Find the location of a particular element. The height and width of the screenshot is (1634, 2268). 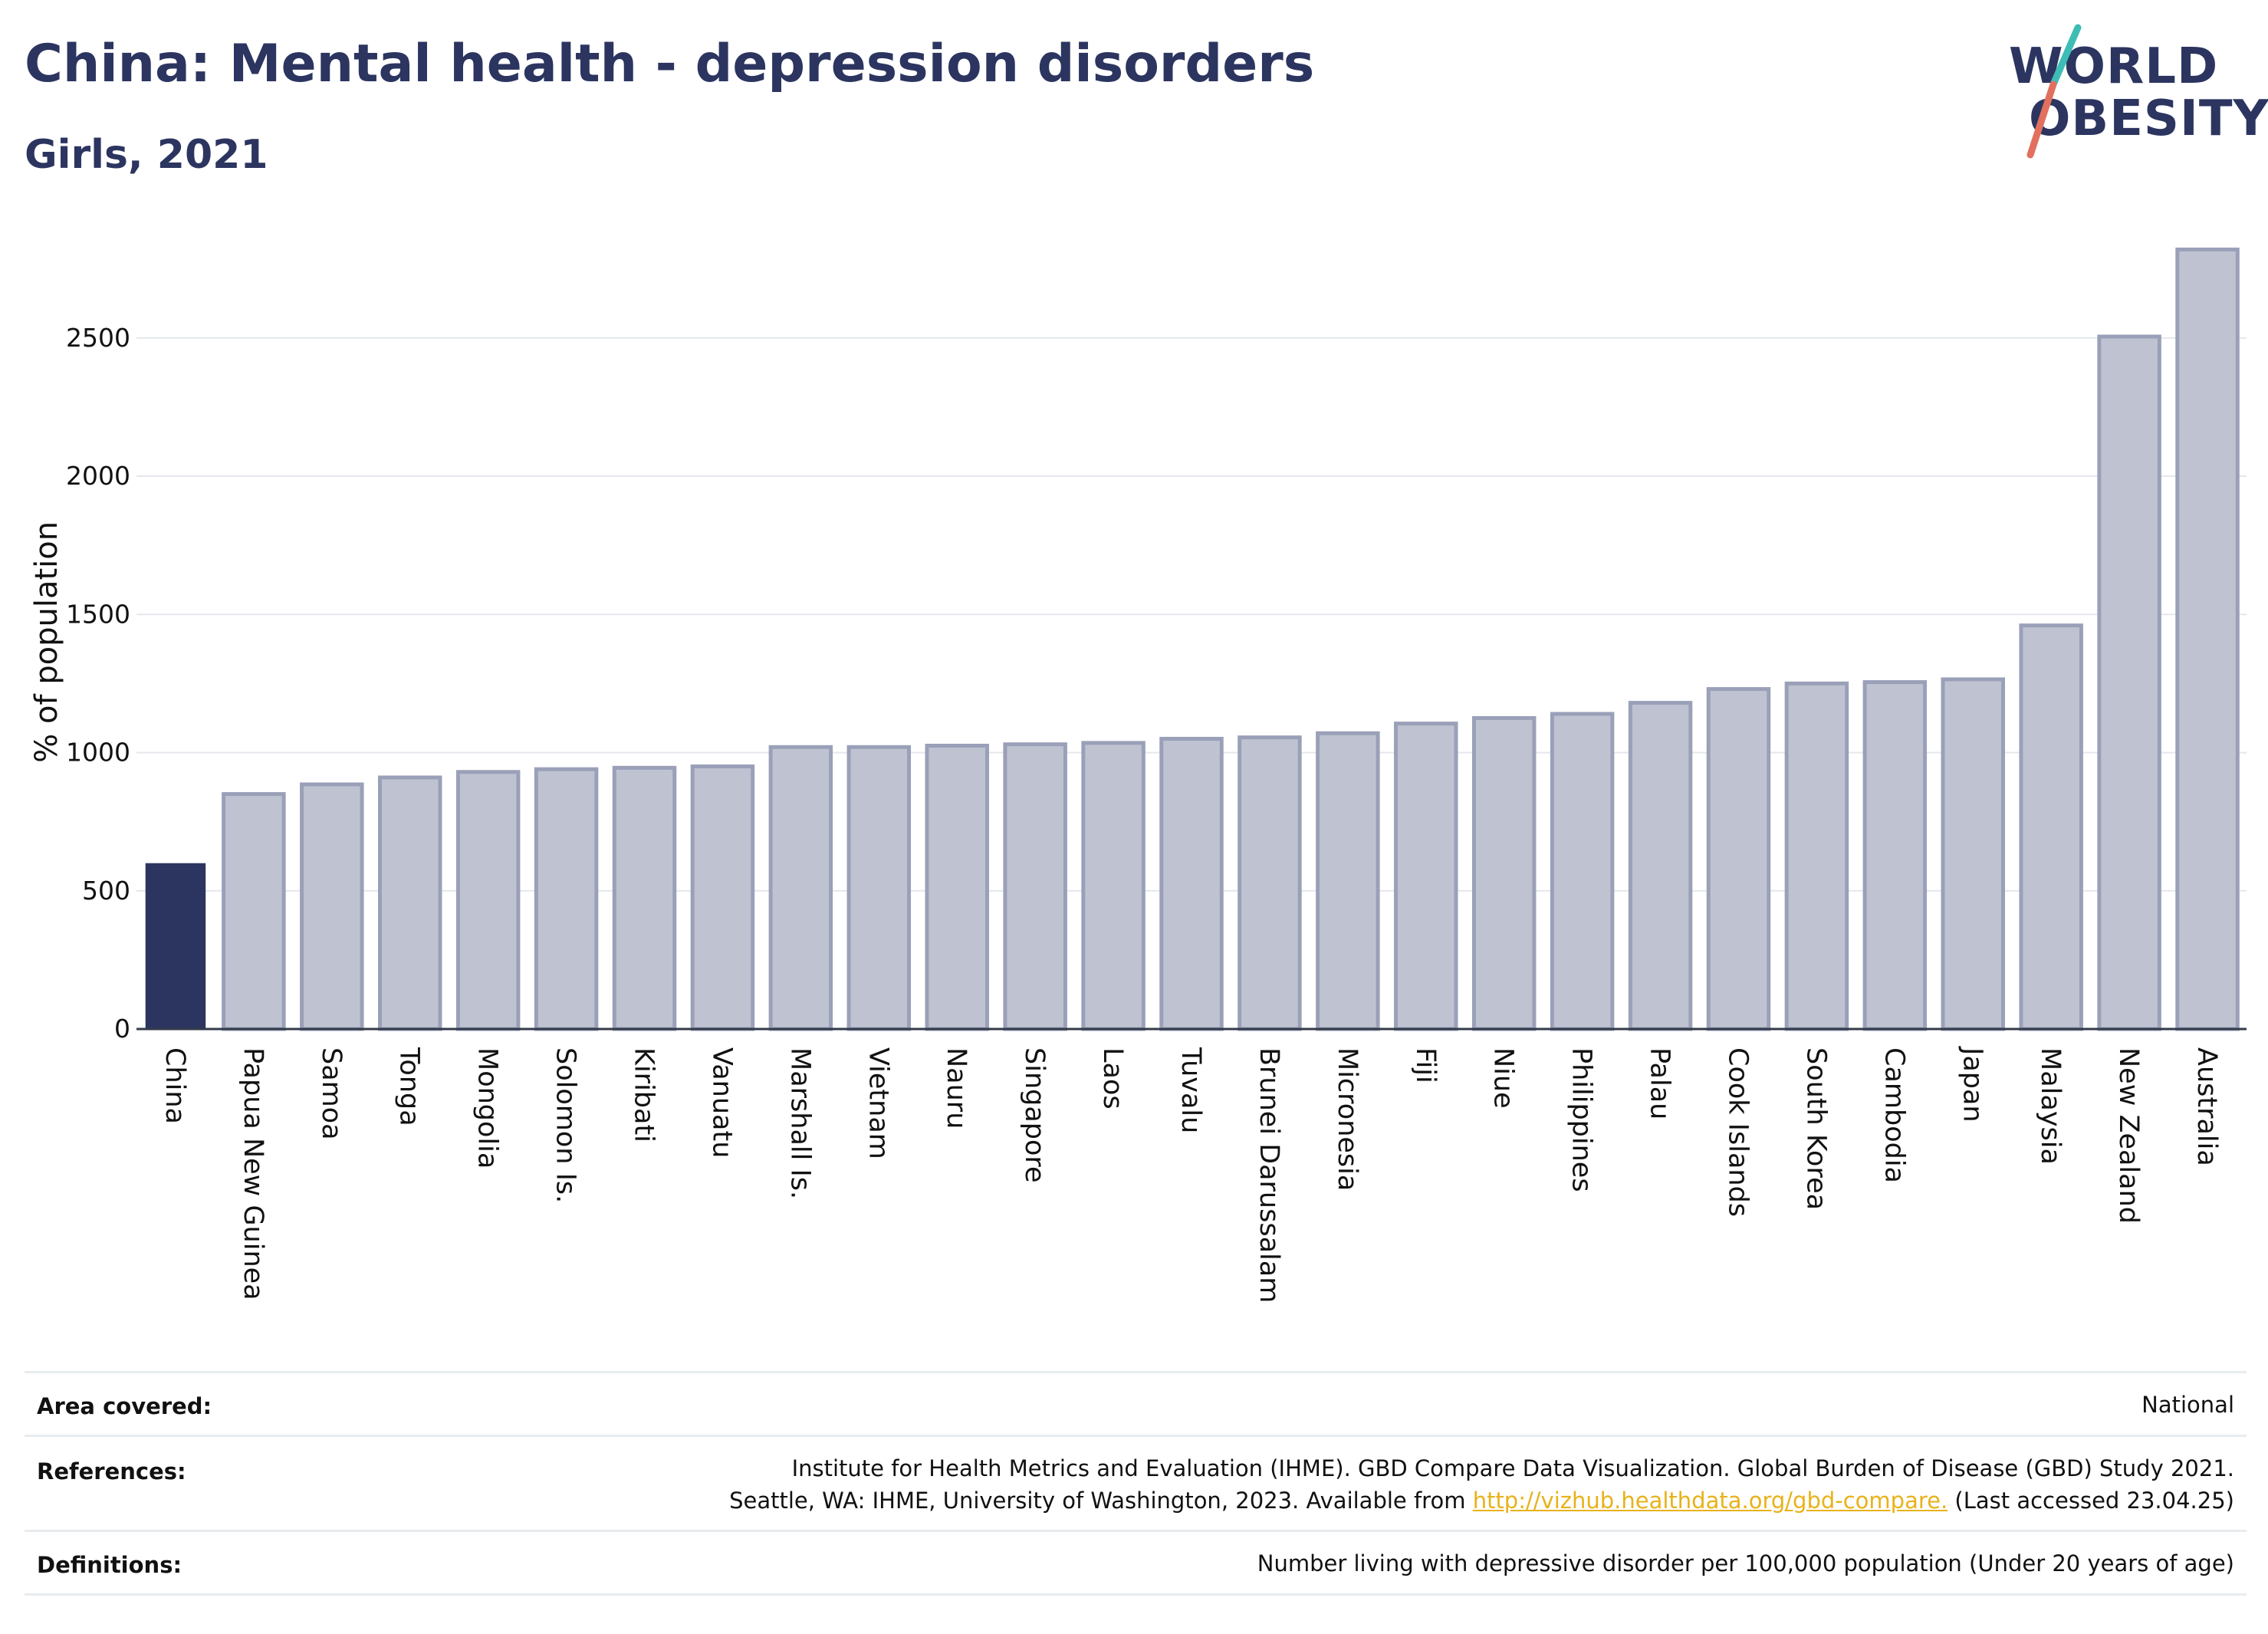

x-tick-label: China is located at coordinates (174, 1086).